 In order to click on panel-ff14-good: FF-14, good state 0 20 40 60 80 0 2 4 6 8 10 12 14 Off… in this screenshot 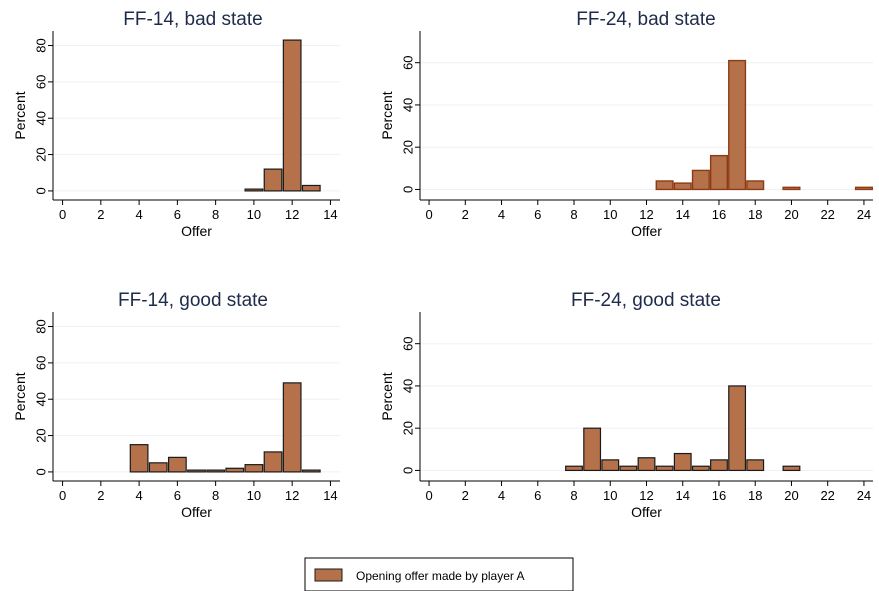, I will do `click(176, 405)`.